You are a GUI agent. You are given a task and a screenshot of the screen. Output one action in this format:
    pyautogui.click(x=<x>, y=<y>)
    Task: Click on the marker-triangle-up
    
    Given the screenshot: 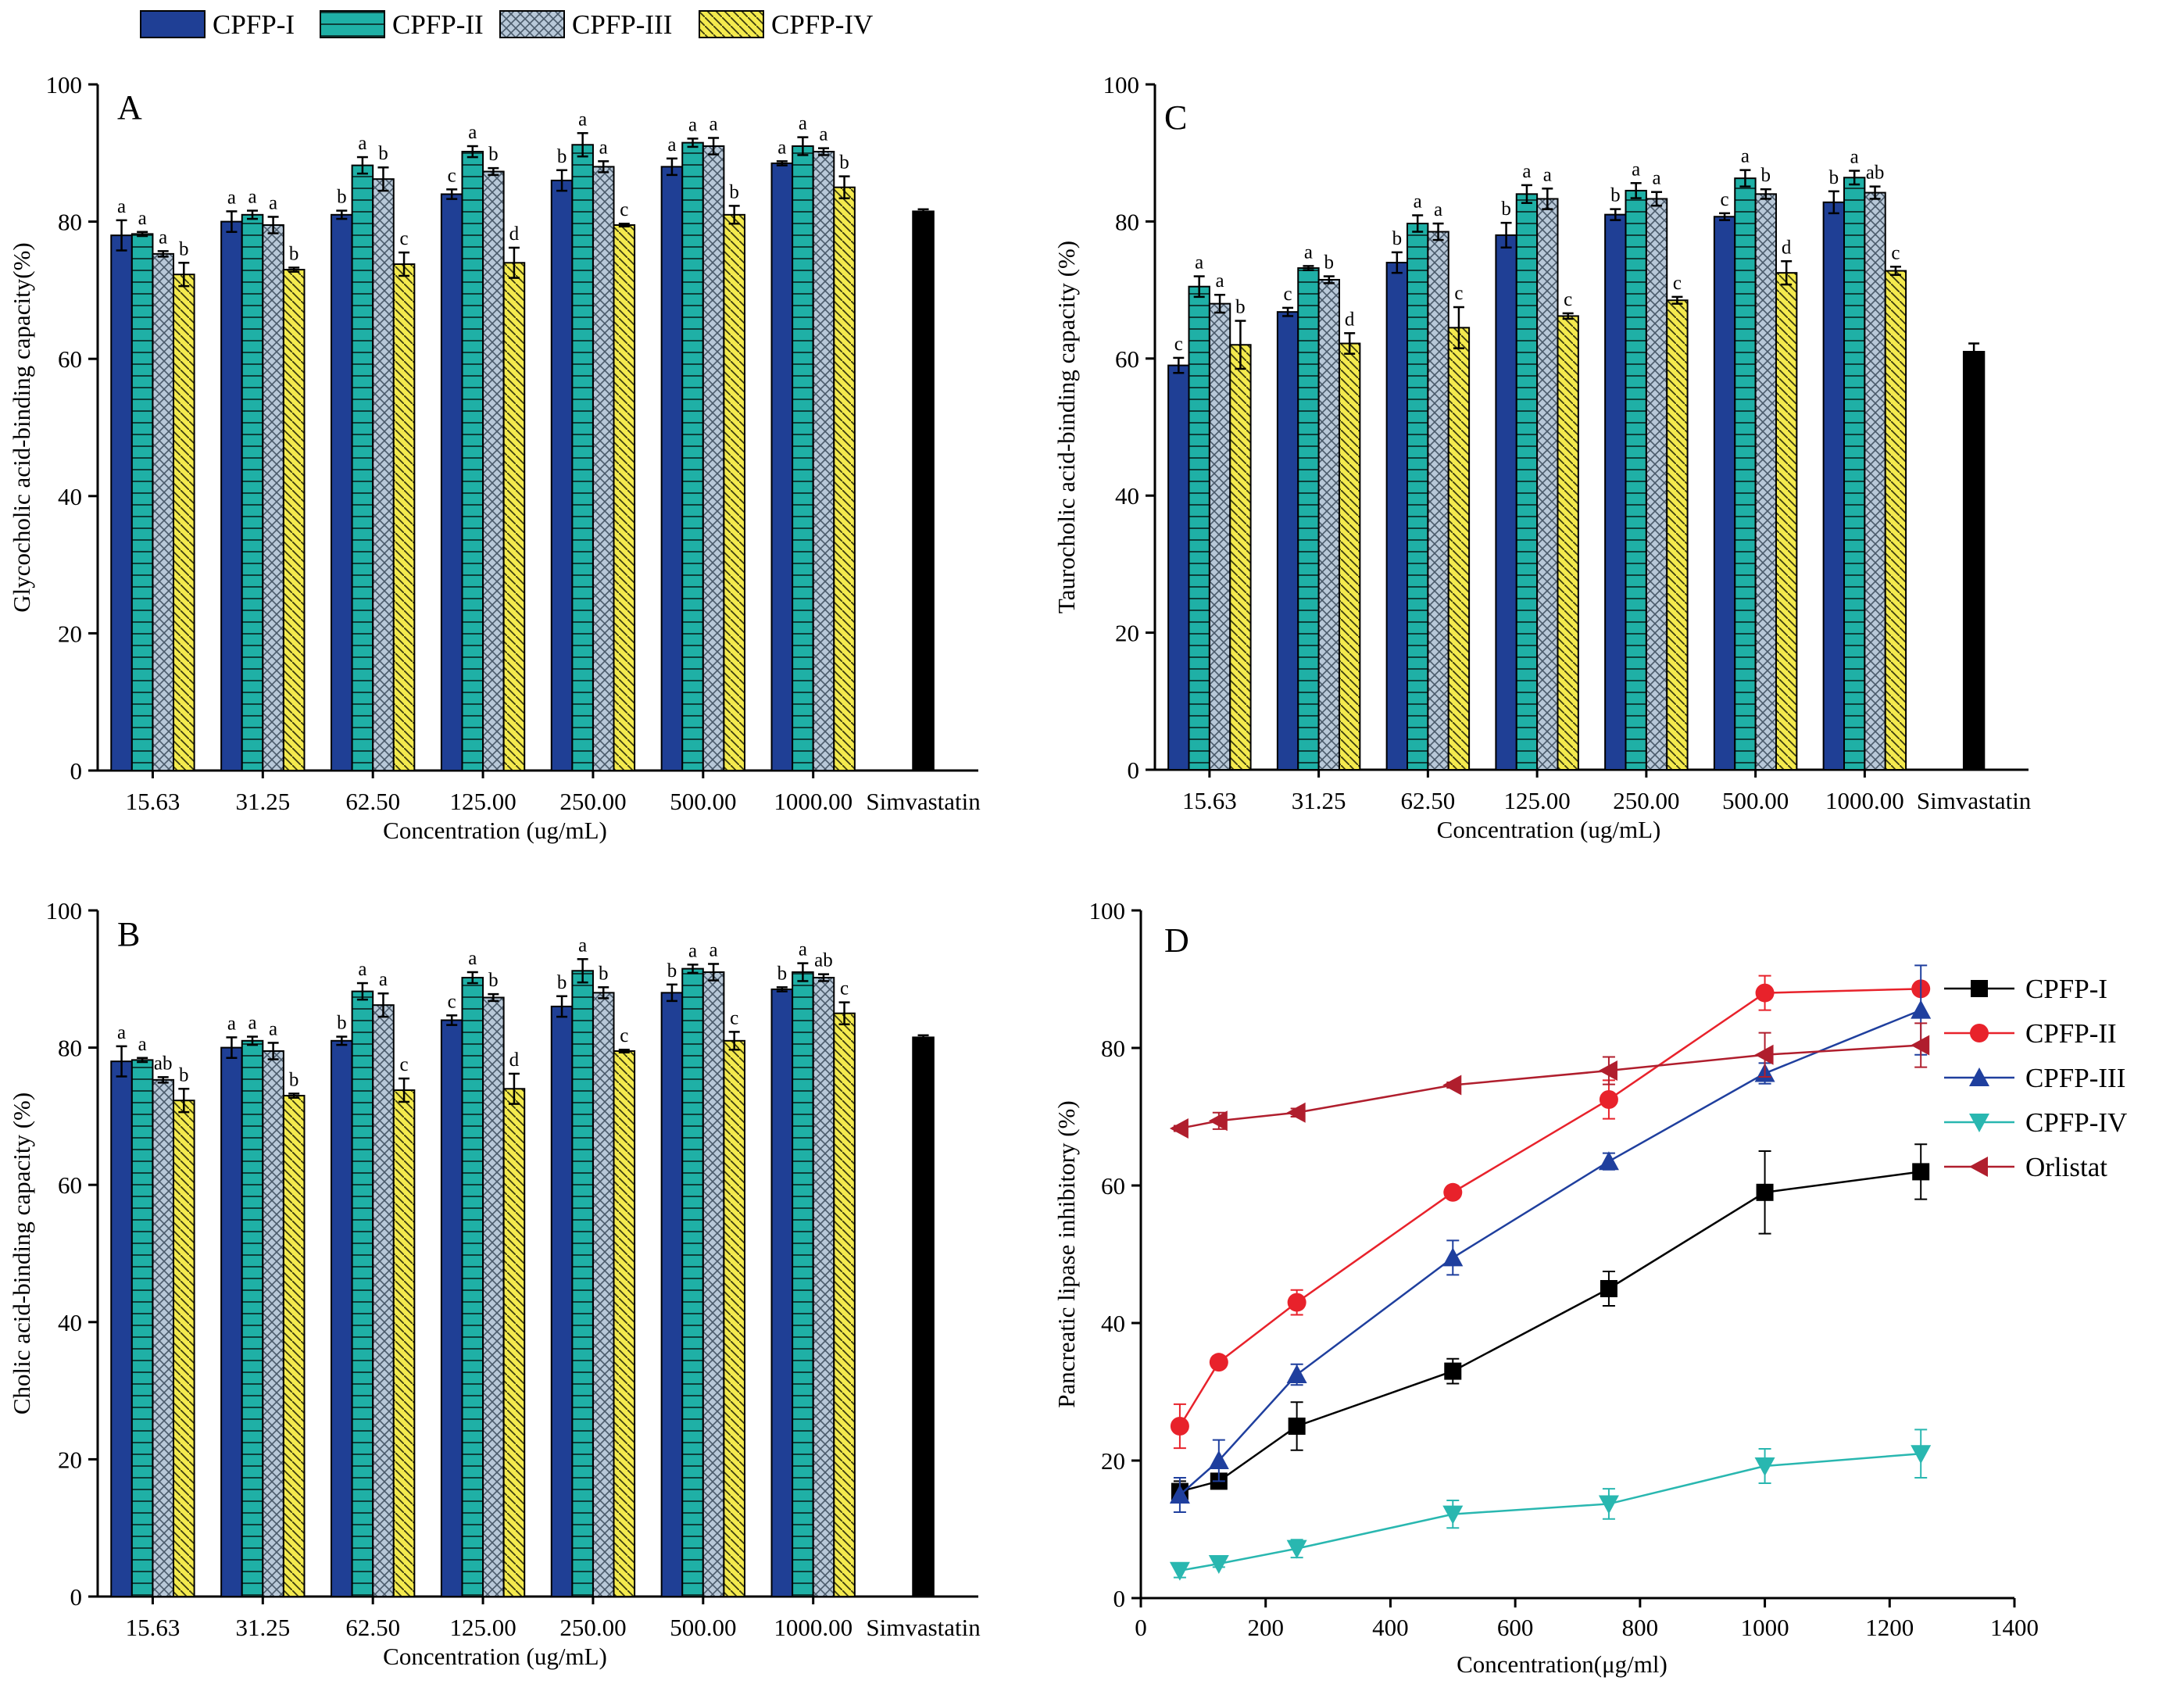 What is the action you would take?
    pyautogui.click(x=1453, y=1257)
    